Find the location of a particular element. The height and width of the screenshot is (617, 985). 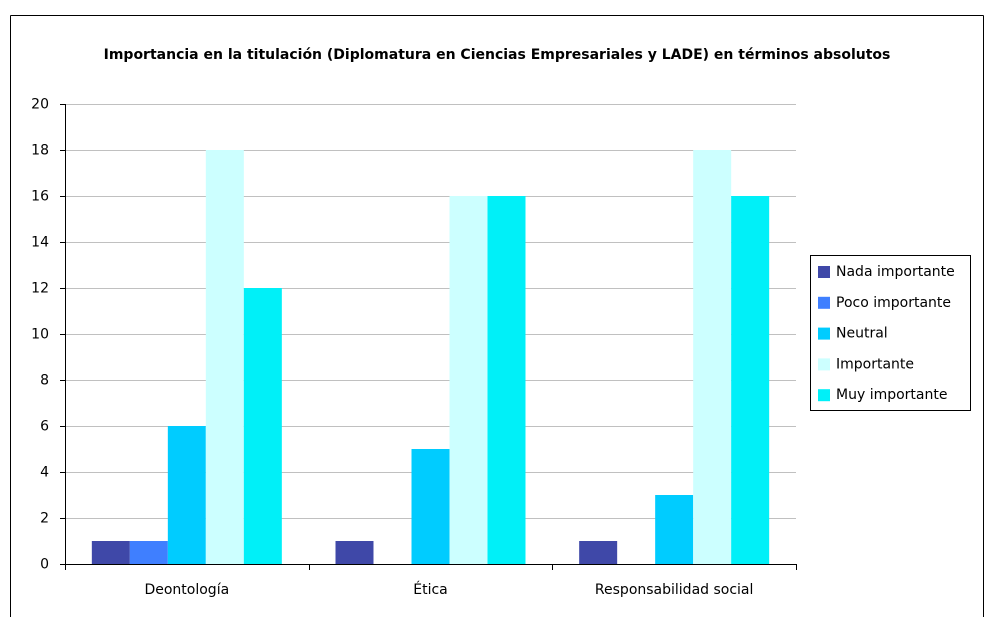

y-tick-label: 0 is located at coordinates (44, 565).